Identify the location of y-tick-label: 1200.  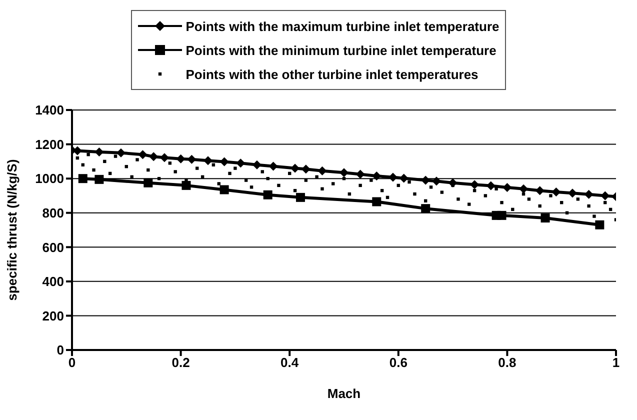
(49, 144).